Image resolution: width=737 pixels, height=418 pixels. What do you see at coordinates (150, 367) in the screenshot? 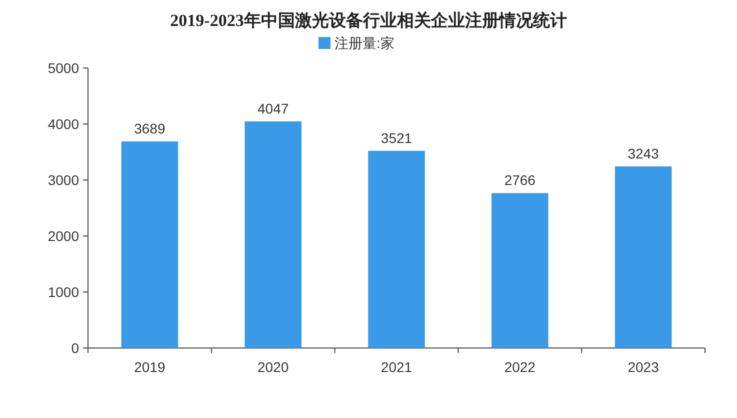
I see `x-tick-label: 2019` at bounding box center [150, 367].